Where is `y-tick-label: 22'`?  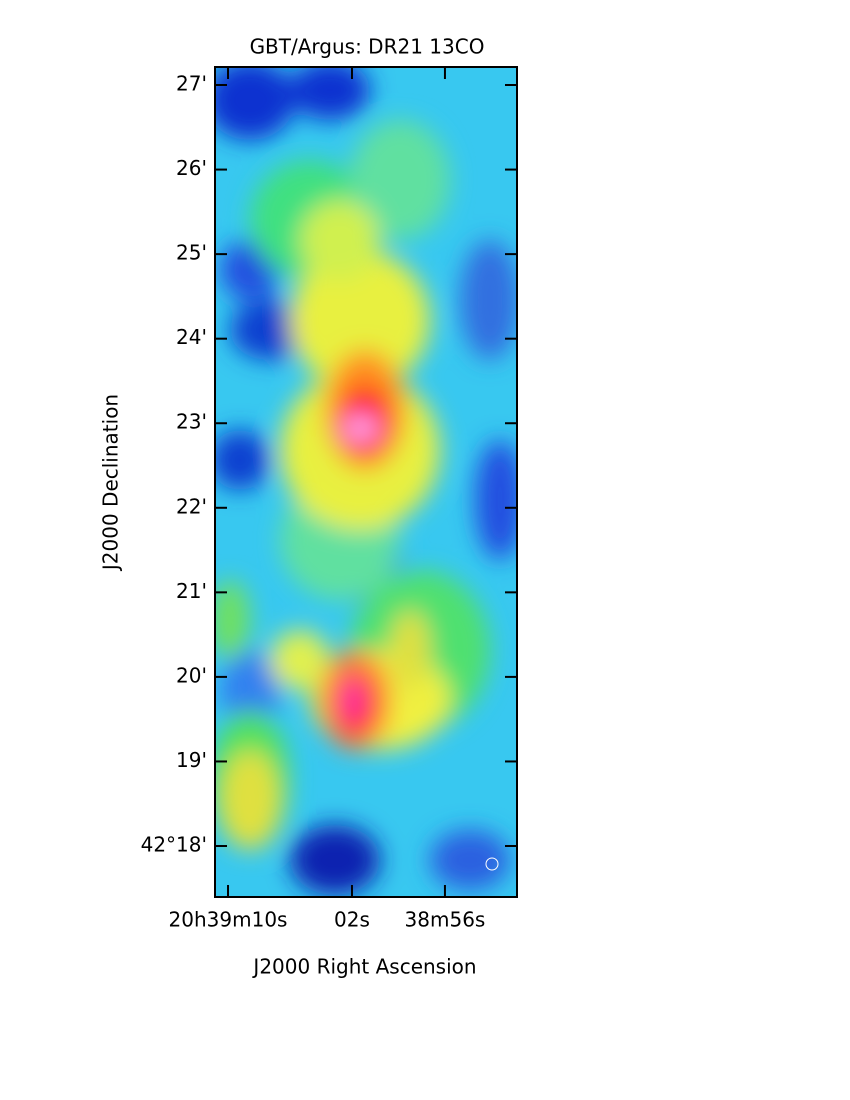
y-tick-label: 22' is located at coordinates (191, 506).